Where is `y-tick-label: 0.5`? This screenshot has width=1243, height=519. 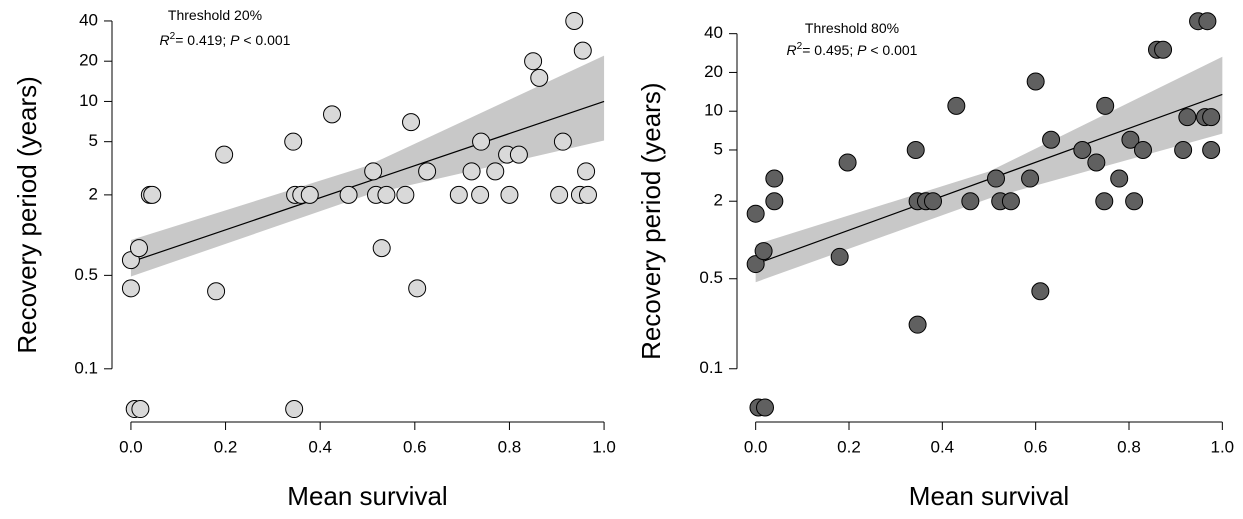
y-tick-label: 0.5 is located at coordinates (711, 277).